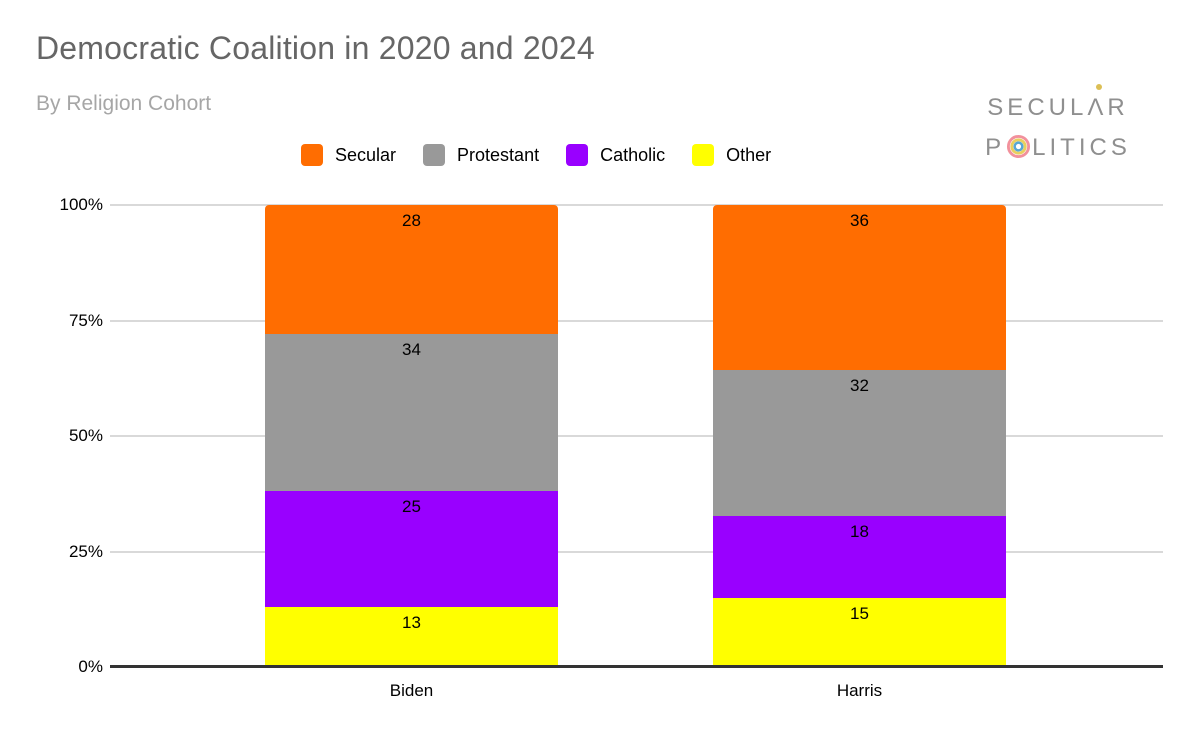 This screenshot has height=742, width=1200. What do you see at coordinates (859, 220) in the screenshot?
I see `segment-value-label: 36` at bounding box center [859, 220].